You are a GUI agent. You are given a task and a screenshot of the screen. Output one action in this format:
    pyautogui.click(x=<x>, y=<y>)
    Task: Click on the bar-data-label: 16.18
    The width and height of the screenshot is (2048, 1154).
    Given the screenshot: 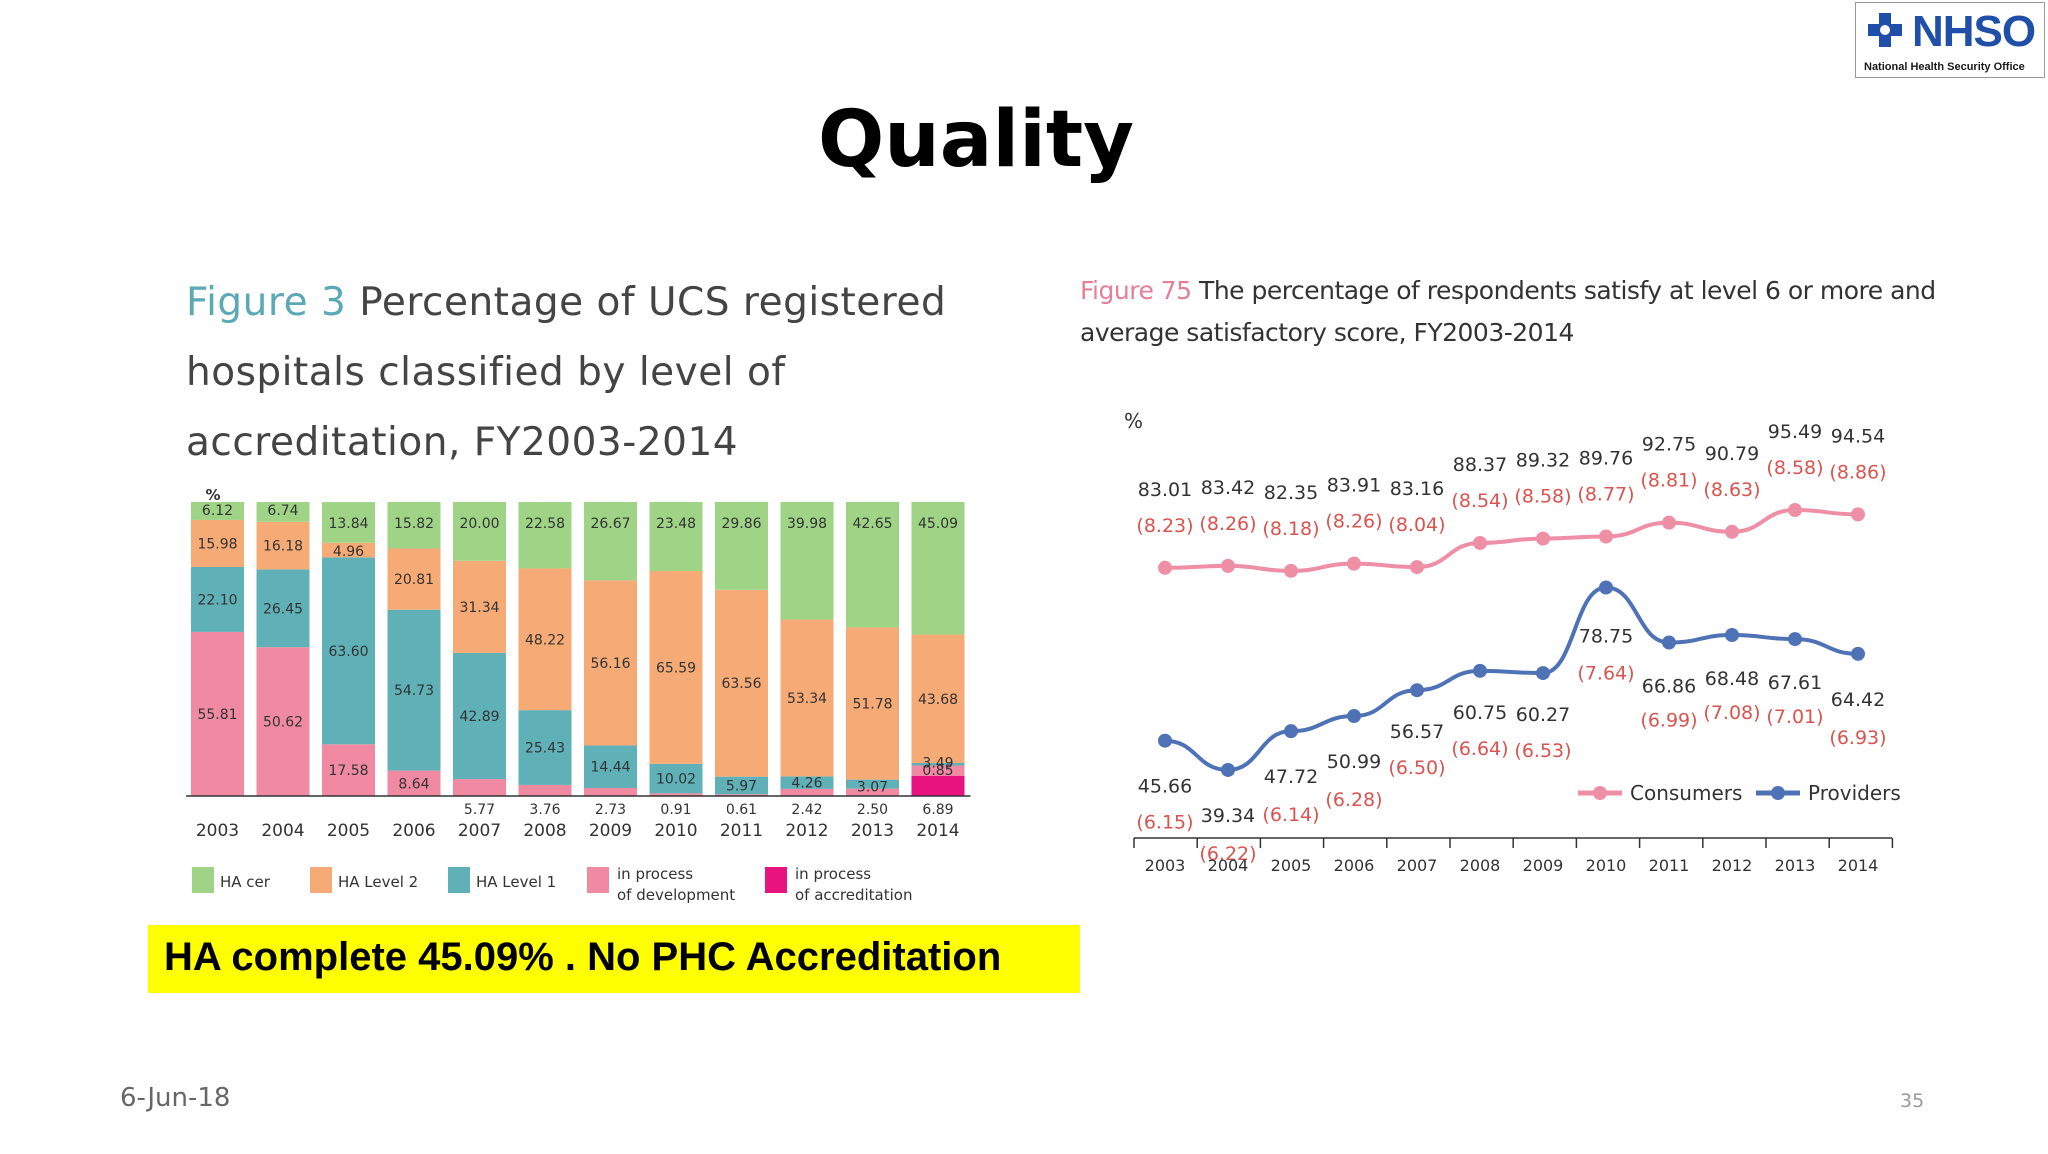 What is the action you would take?
    pyautogui.click(x=283, y=547)
    